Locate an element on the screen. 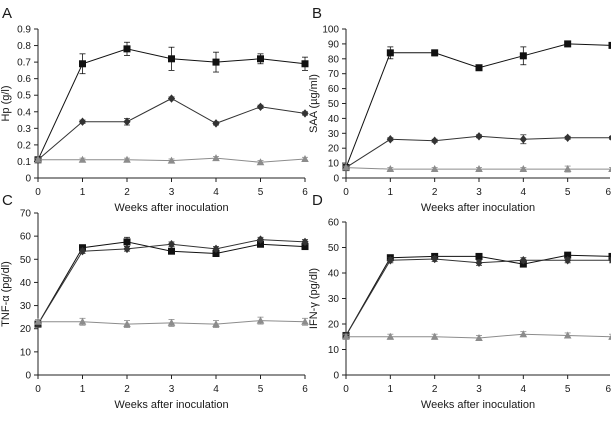  y-tick-label: 0.6 is located at coordinates (24, 79).